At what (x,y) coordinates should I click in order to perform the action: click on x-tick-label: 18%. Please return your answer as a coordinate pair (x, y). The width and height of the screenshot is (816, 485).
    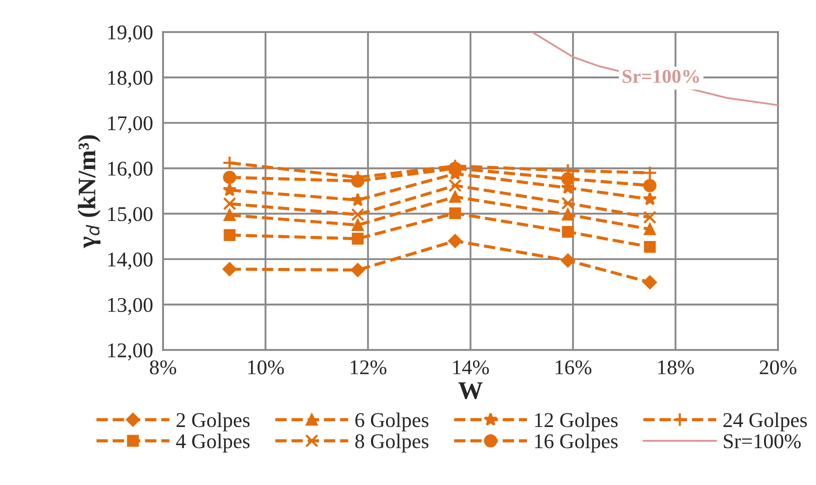
    Looking at the image, I should click on (676, 367).